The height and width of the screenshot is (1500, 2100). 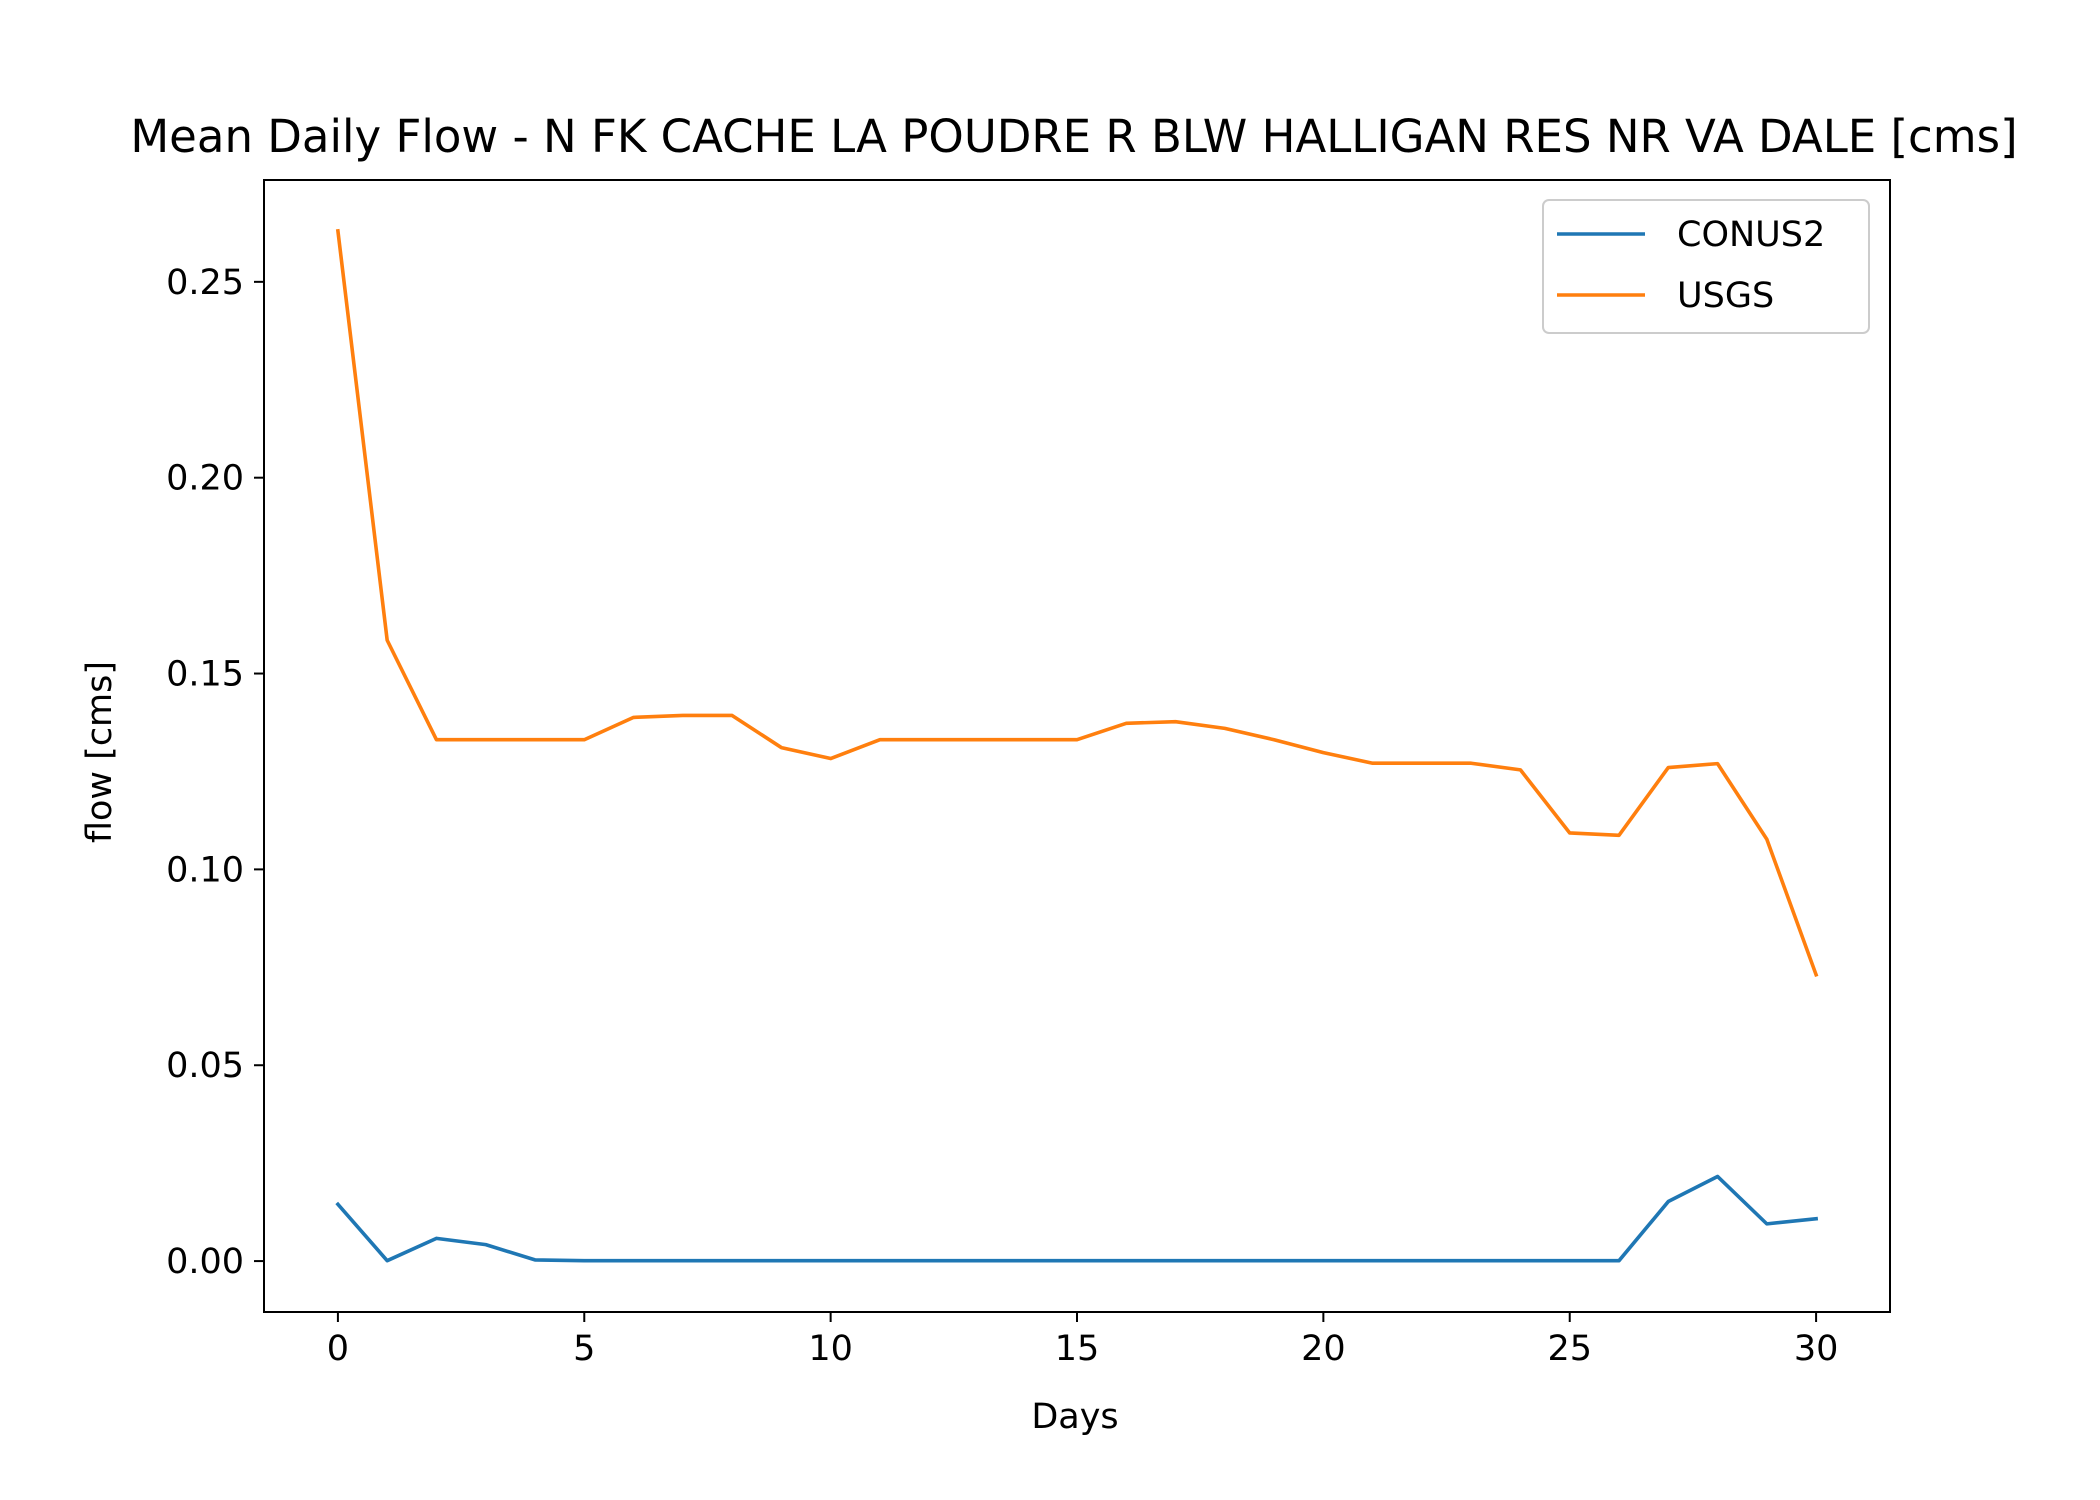 I want to click on x-tick-label: 0, so click(x=338, y=1349).